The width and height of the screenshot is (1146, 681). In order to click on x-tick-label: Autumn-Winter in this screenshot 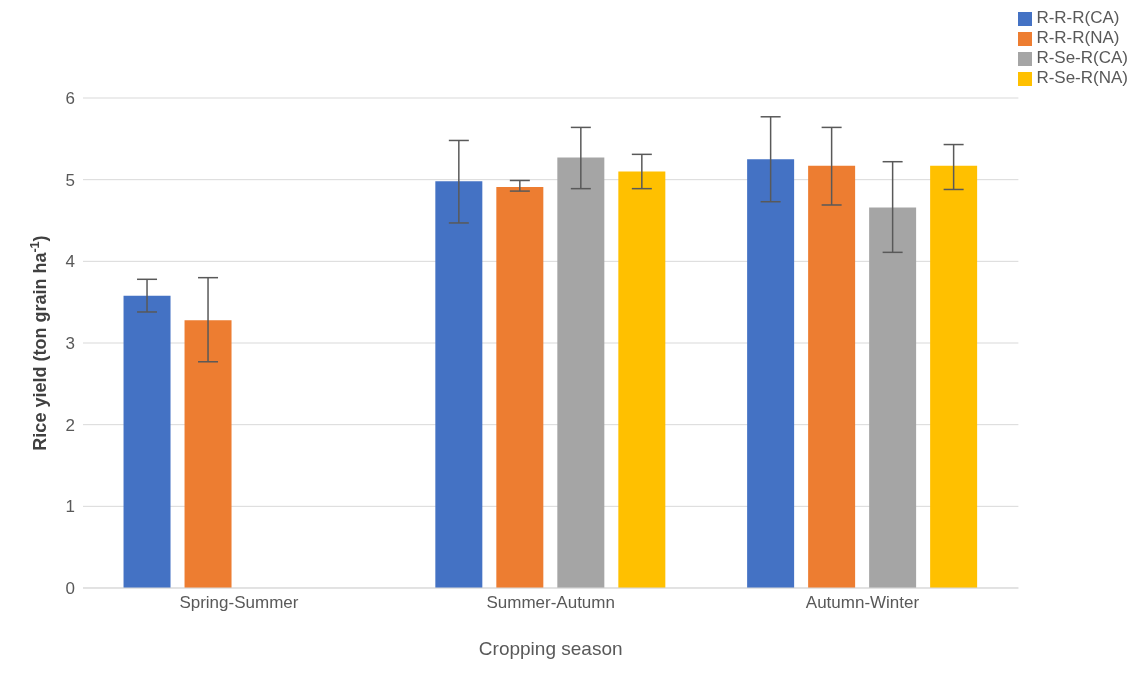, I will do `click(862, 603)`.